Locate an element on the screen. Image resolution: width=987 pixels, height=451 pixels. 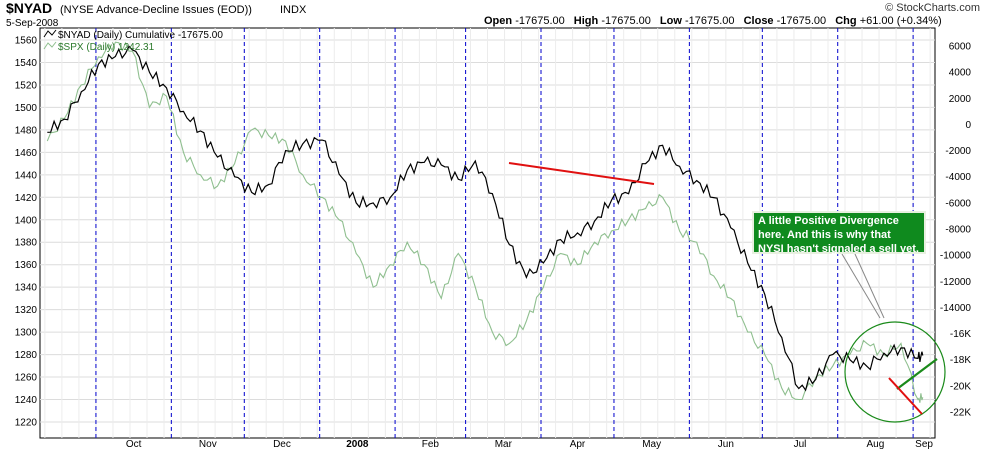
right-tick-label: -22K is located at coordinates (960, 413).